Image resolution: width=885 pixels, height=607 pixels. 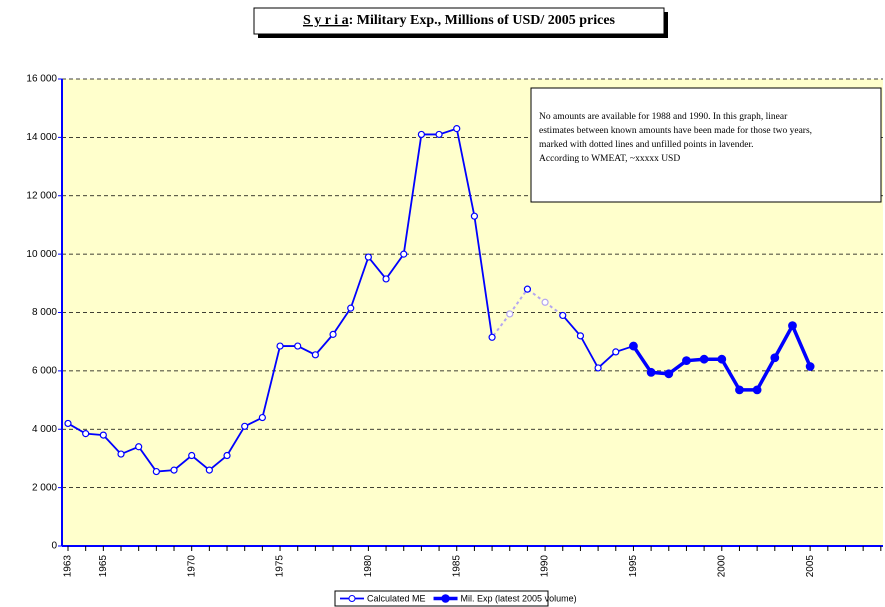 What do you see at coordinates (368, 566) in the screenshot?
I see `x-tick-label: 1980` at bounding box center [368, 566].